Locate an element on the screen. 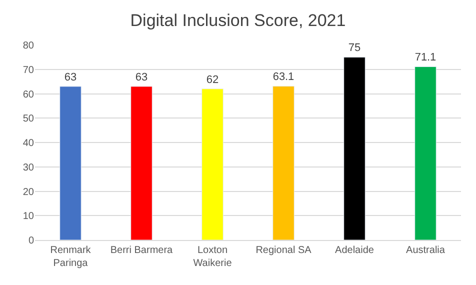 The height and width of the screenshot is (285, 476). x-tick-label: Australia is located at coordinates (426, 250).